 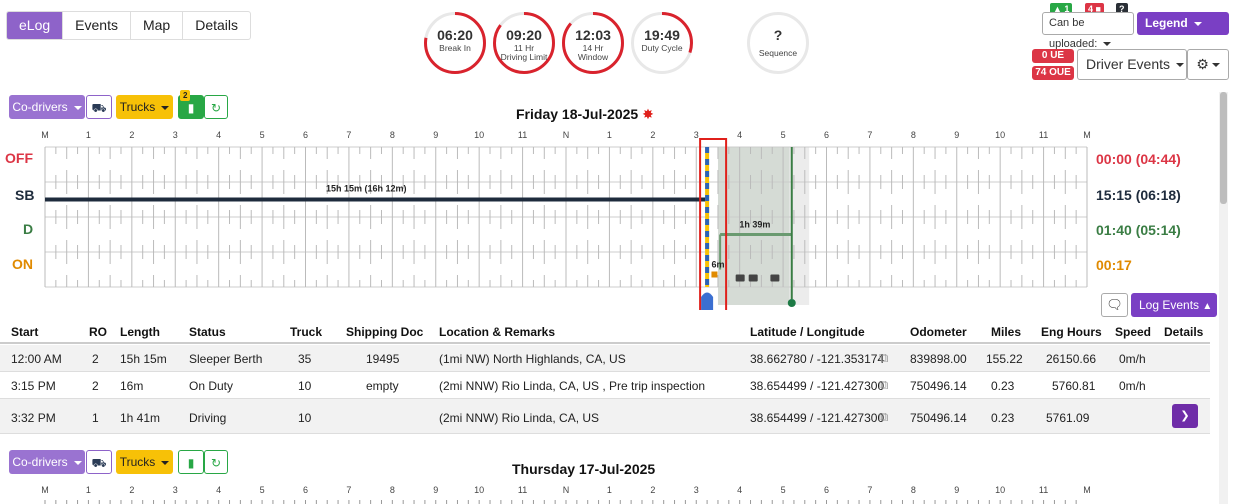 I want to click on alert-icon: ✸, so click(x=648, y=114).